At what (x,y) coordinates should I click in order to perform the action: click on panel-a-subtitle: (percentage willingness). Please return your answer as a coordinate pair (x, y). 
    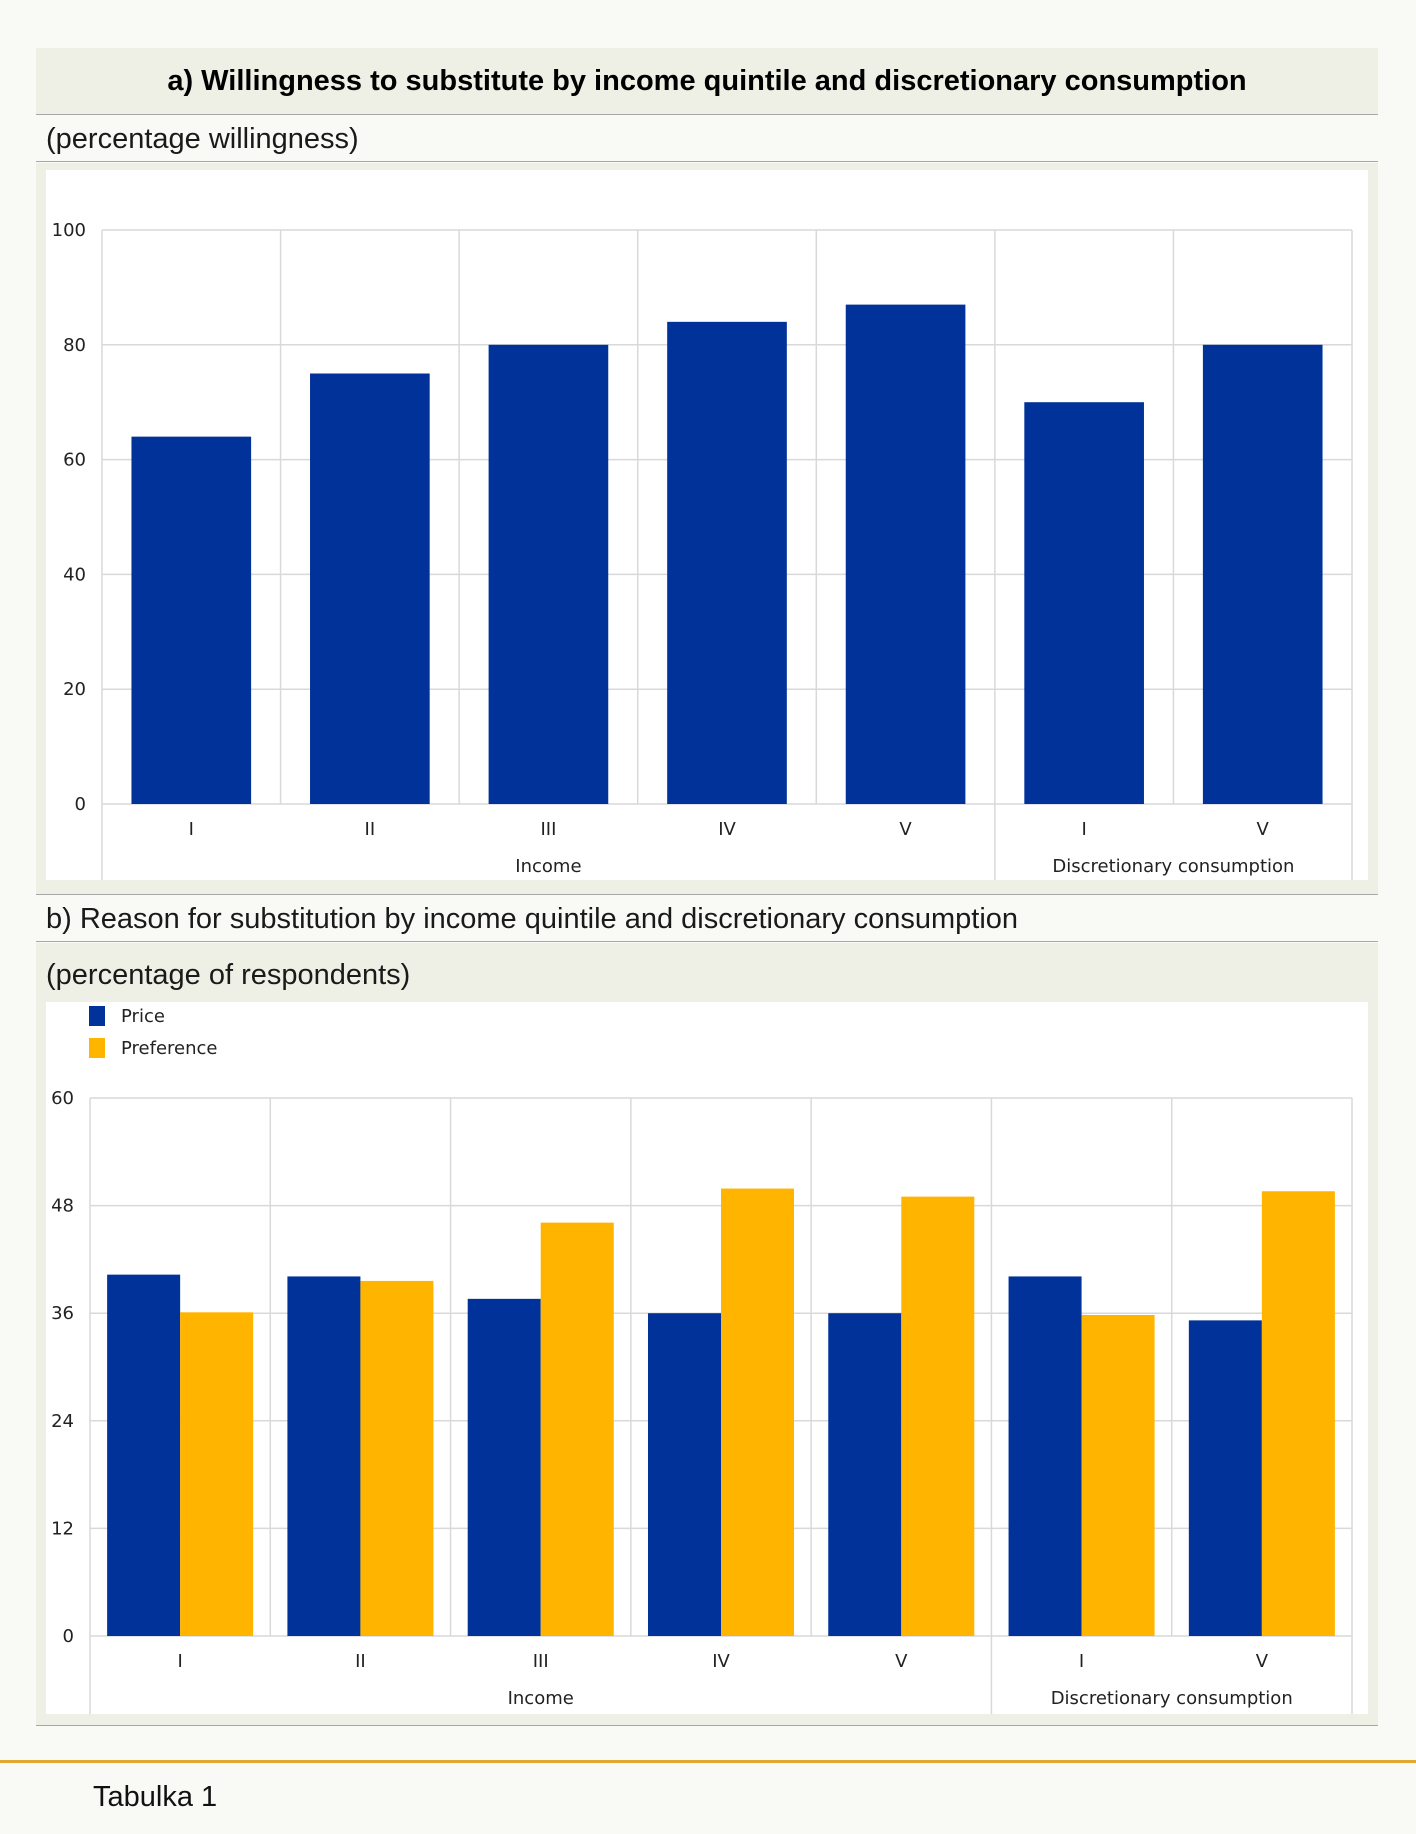
    Looking at the image, I should click on (707, 139).